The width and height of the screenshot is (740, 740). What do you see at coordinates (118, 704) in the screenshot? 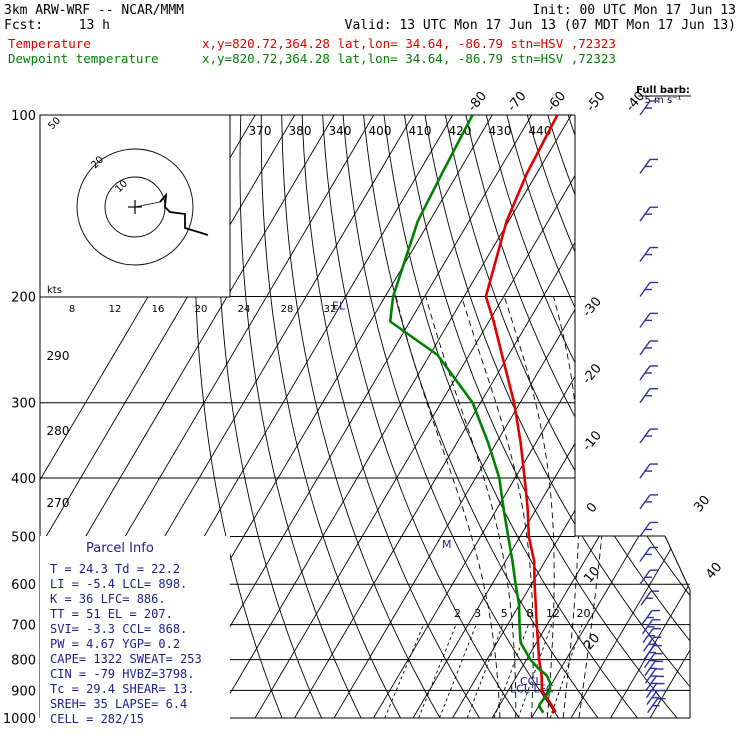
I see `parcel-row: SREH= 35 LAPSE= 6.4` at bounding box center [118, 704].